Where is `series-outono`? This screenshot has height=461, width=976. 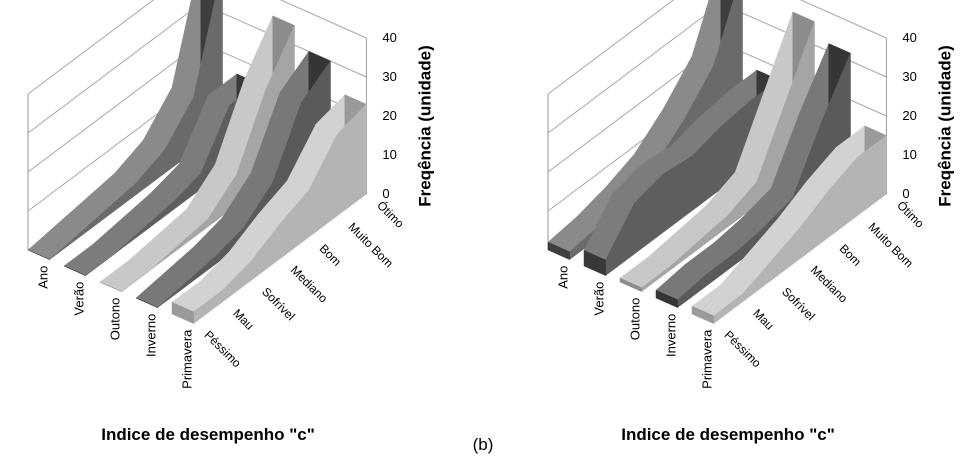 series-outono is located at coordinates (717, 152).